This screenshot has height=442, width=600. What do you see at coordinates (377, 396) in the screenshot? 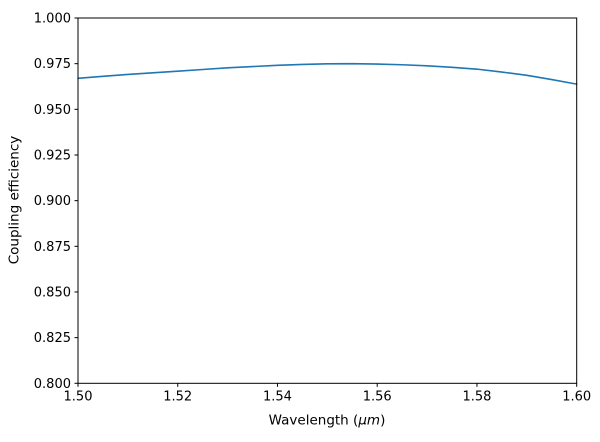
I see `x-tick-label: 1.56` at bounding box center [377, 396].